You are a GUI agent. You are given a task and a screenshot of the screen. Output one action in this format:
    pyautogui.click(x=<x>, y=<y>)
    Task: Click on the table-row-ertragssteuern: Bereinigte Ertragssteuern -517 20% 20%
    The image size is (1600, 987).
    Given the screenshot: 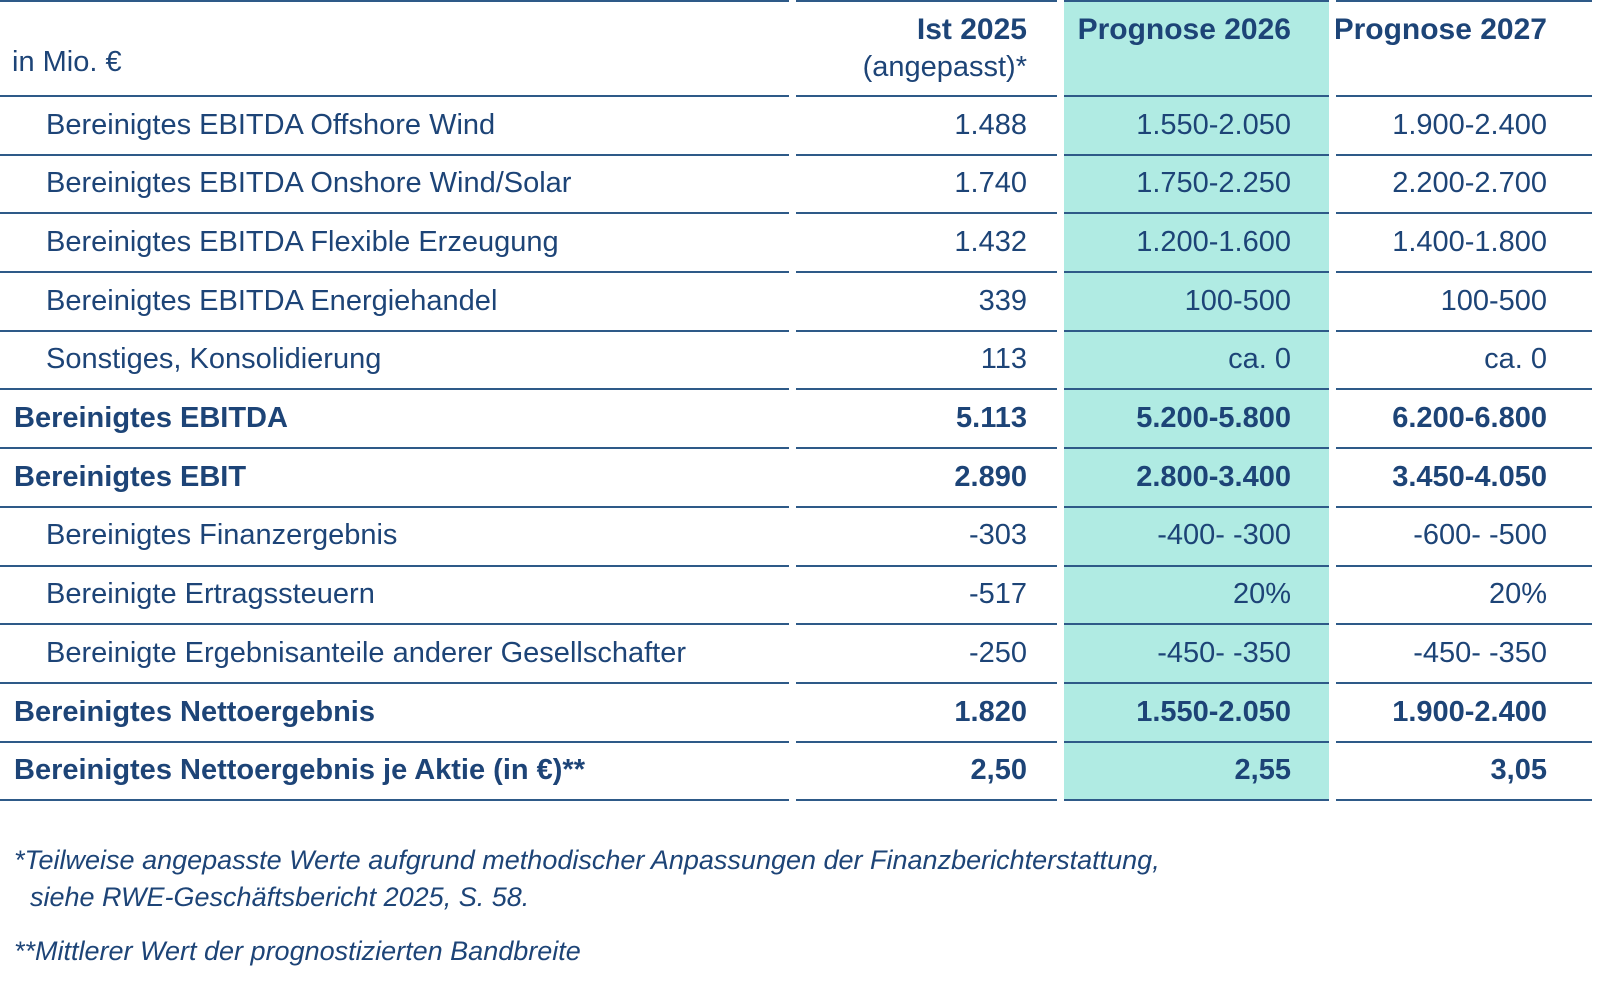 What is the action you would take?
    pyautogui.click(x=796, y=596)
    